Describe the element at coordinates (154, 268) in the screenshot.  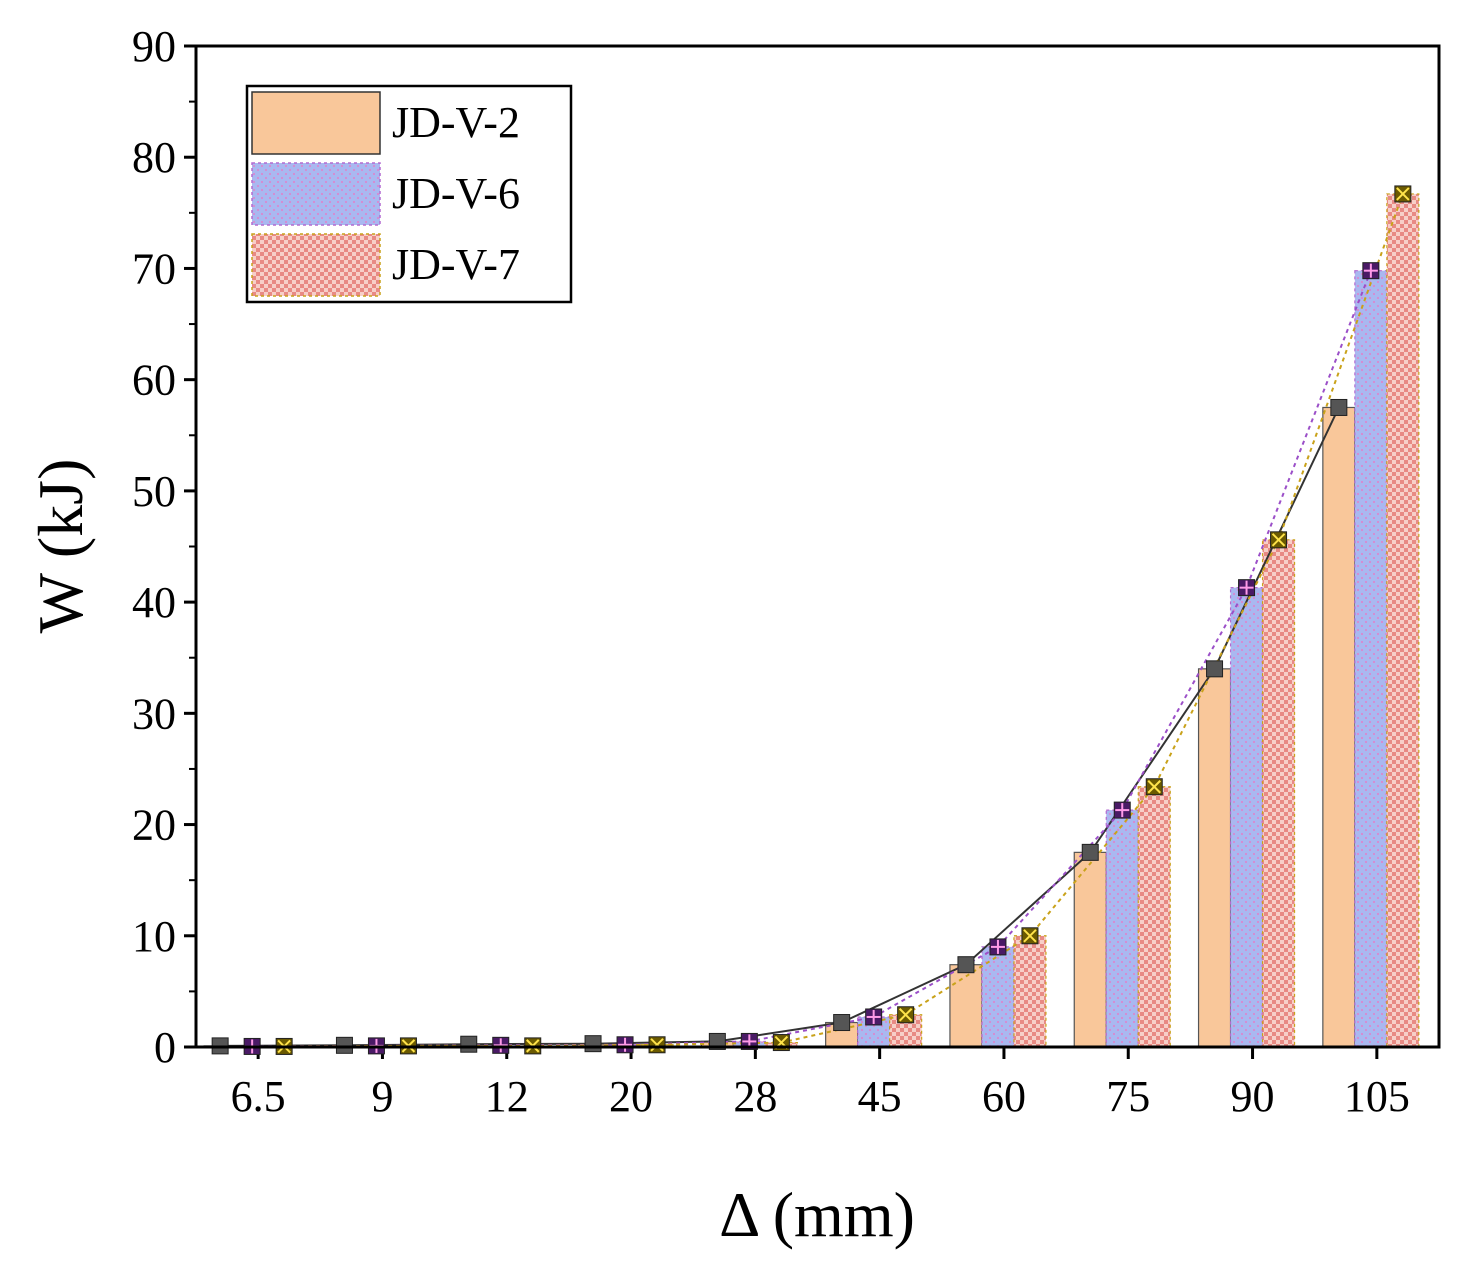
I see `y-tick-label: 70` at that location.